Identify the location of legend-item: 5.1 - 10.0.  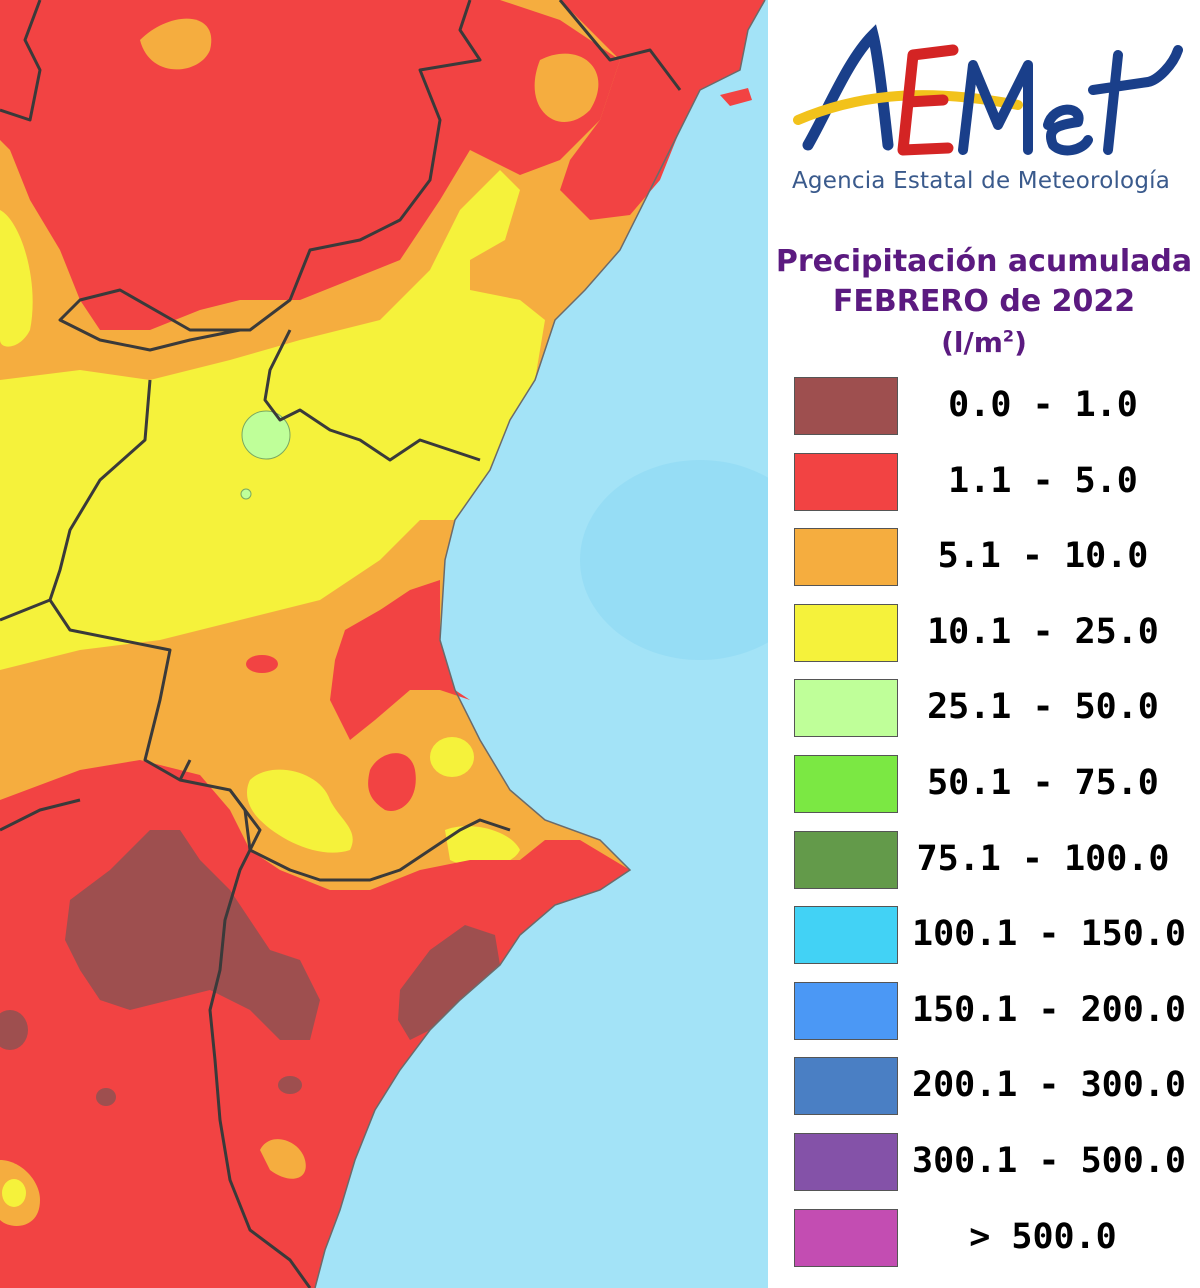
(992, 559).